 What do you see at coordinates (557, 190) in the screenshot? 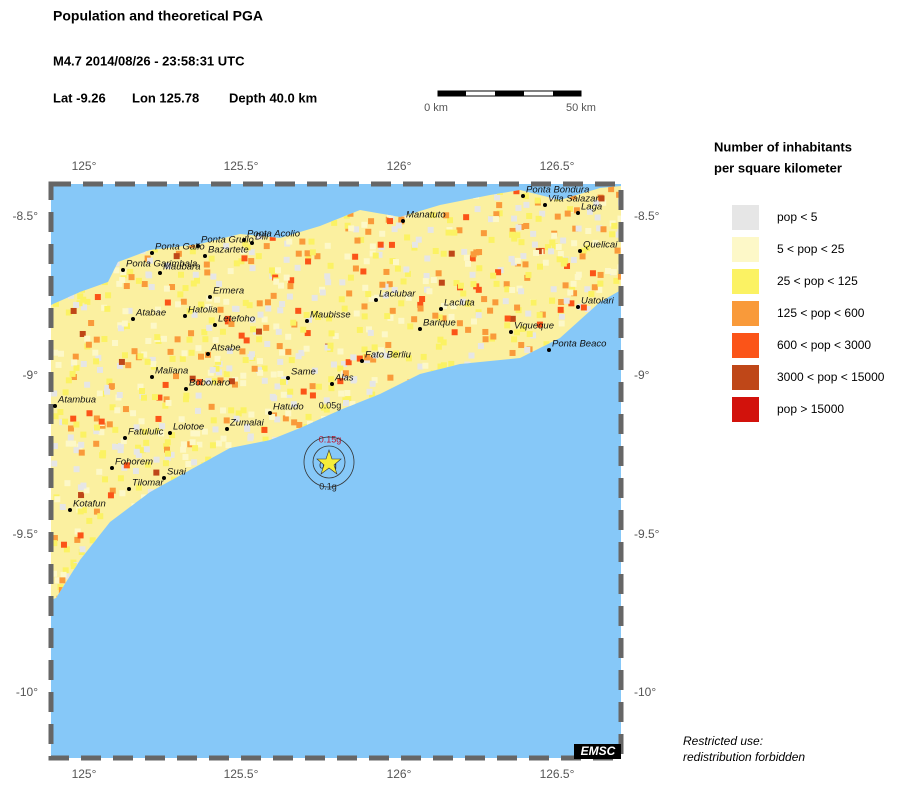
I see `town-label: Ponta Bondura` at bounding box center [557, 190].